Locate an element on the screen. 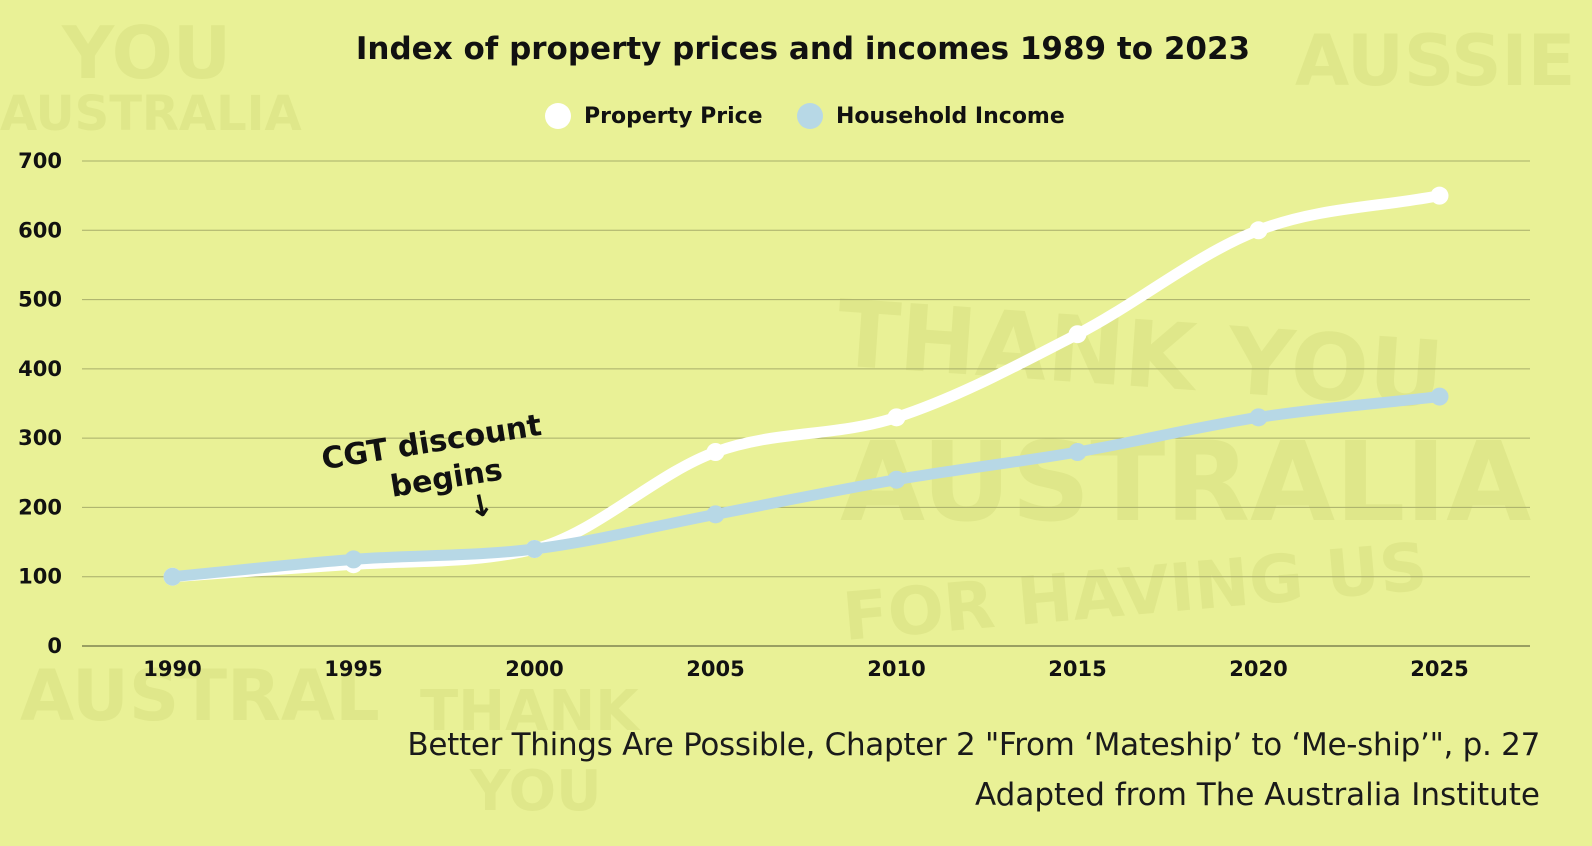  x-tick-label: 2020 is located at coordinates (1258, 669).